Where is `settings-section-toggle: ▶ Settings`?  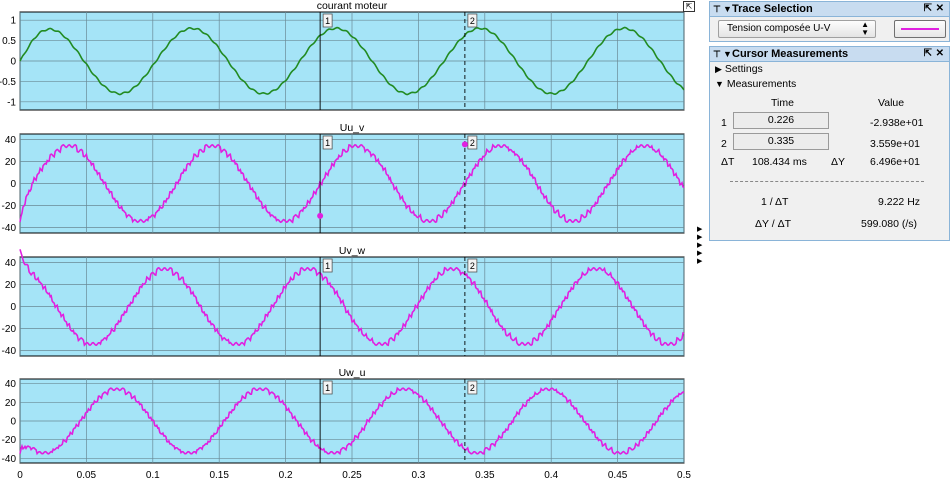
settings-section-toggle: ▶ Settings is located at coordinates (739, 69).